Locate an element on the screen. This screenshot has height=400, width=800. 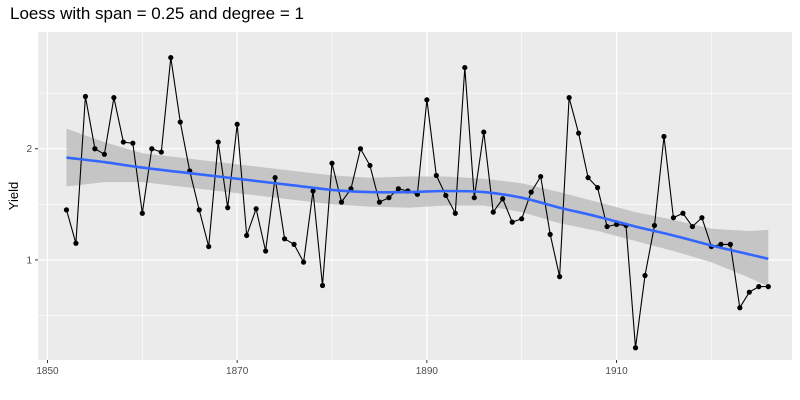
y-tick-label: 1 is located at coordinates (29, 260).